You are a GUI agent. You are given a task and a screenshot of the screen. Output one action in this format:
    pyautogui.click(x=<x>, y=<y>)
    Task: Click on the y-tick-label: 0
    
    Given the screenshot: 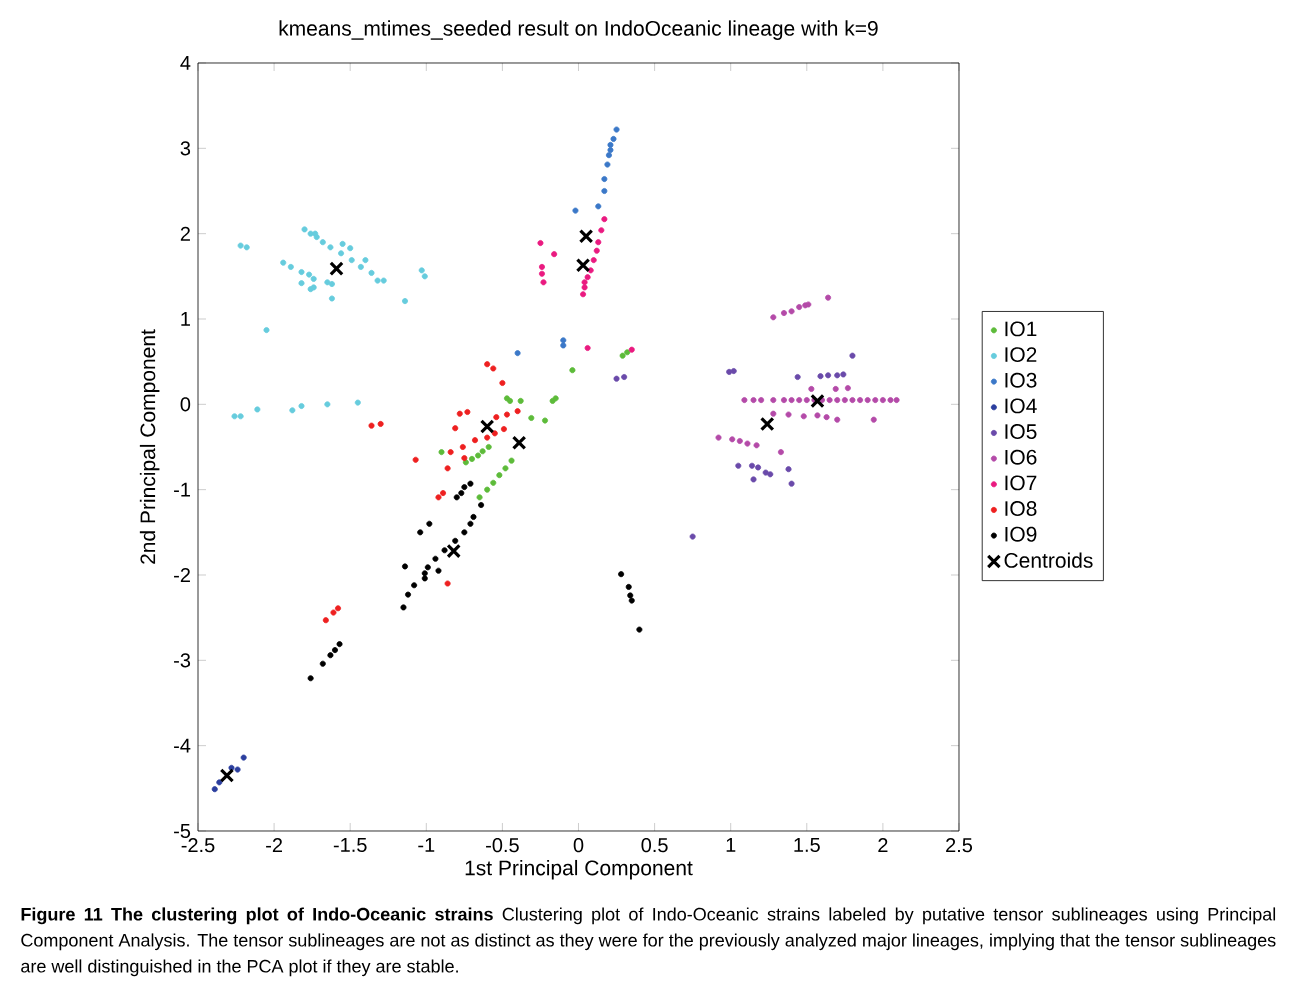 What is the action you would take?
    pyautogui.click(x=185, y=404)
    